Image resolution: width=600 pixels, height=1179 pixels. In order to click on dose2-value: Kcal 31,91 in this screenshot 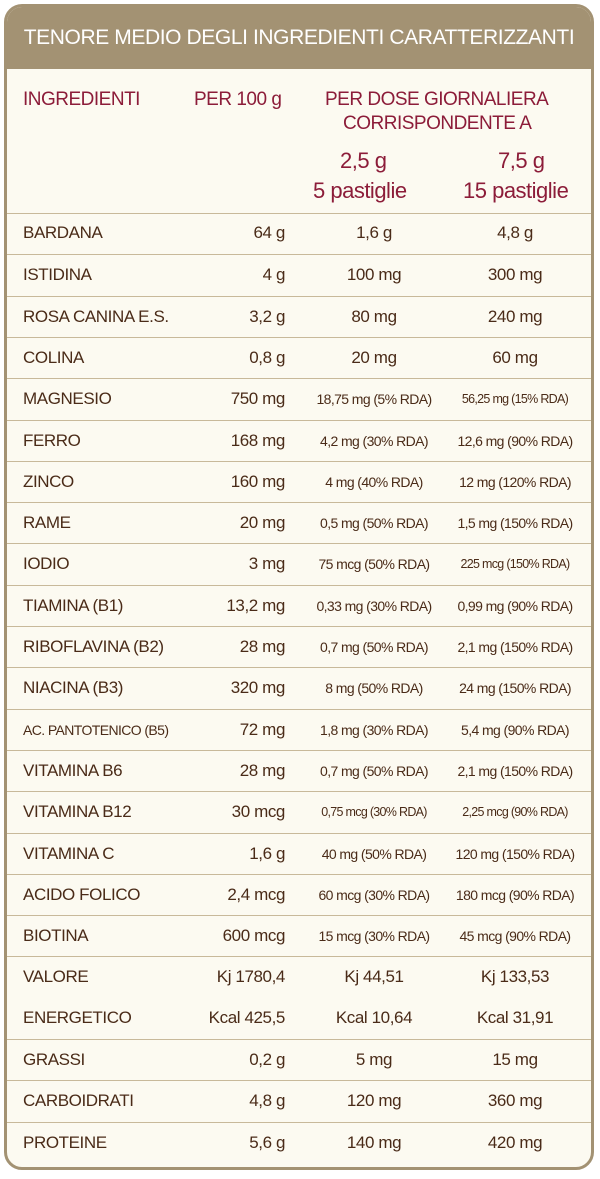, I will do `click(515, 1017)`.